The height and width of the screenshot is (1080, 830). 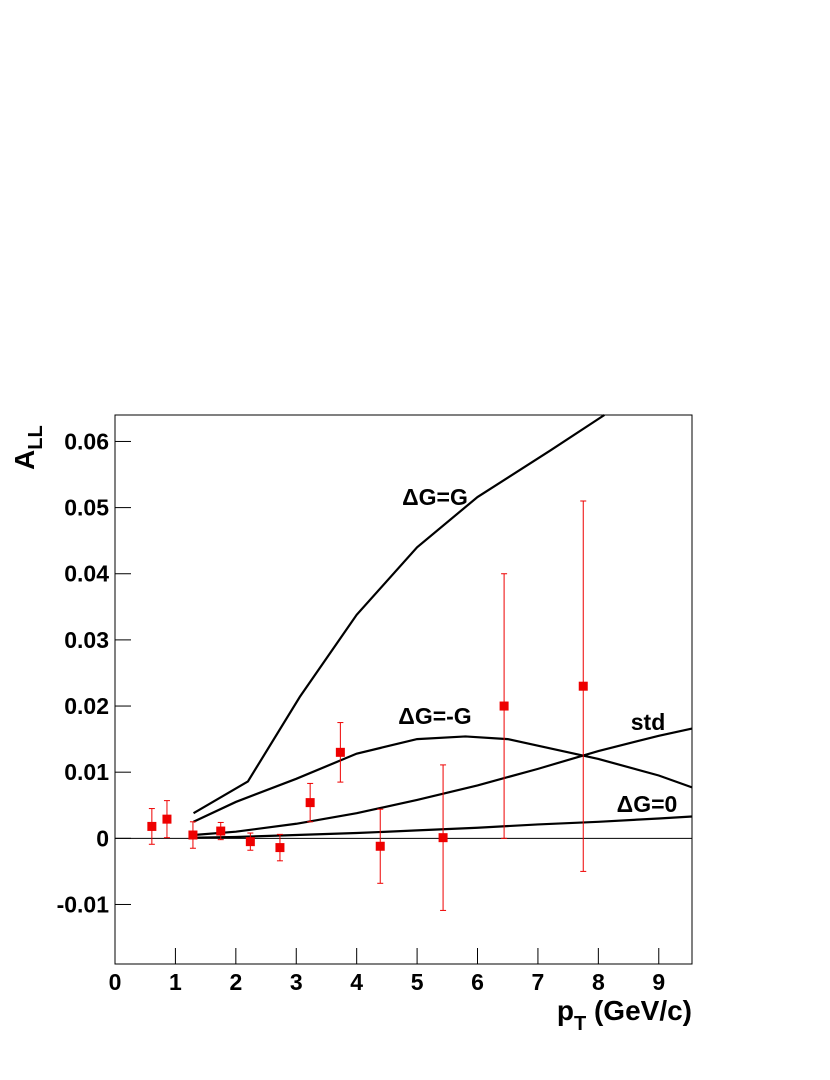 I want to click on y-tick-label: 0.02, so click(x=86, y=706).